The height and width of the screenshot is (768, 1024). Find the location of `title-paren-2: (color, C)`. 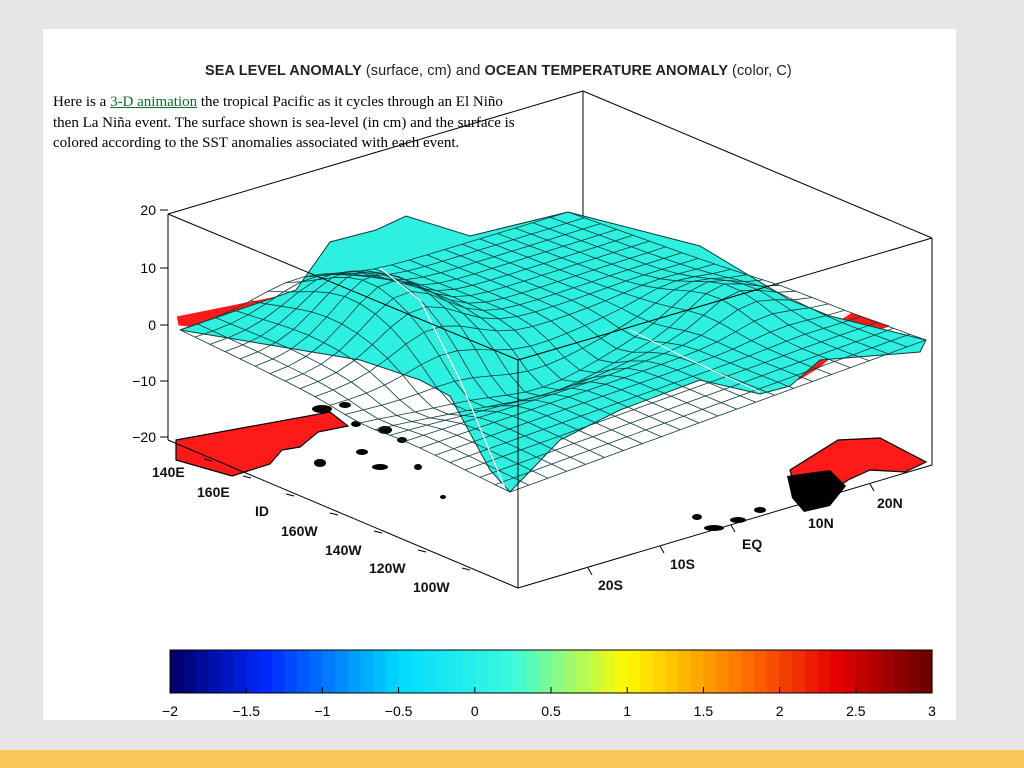

title-paren-2: (color, C) is located at coordinates (762, 71).